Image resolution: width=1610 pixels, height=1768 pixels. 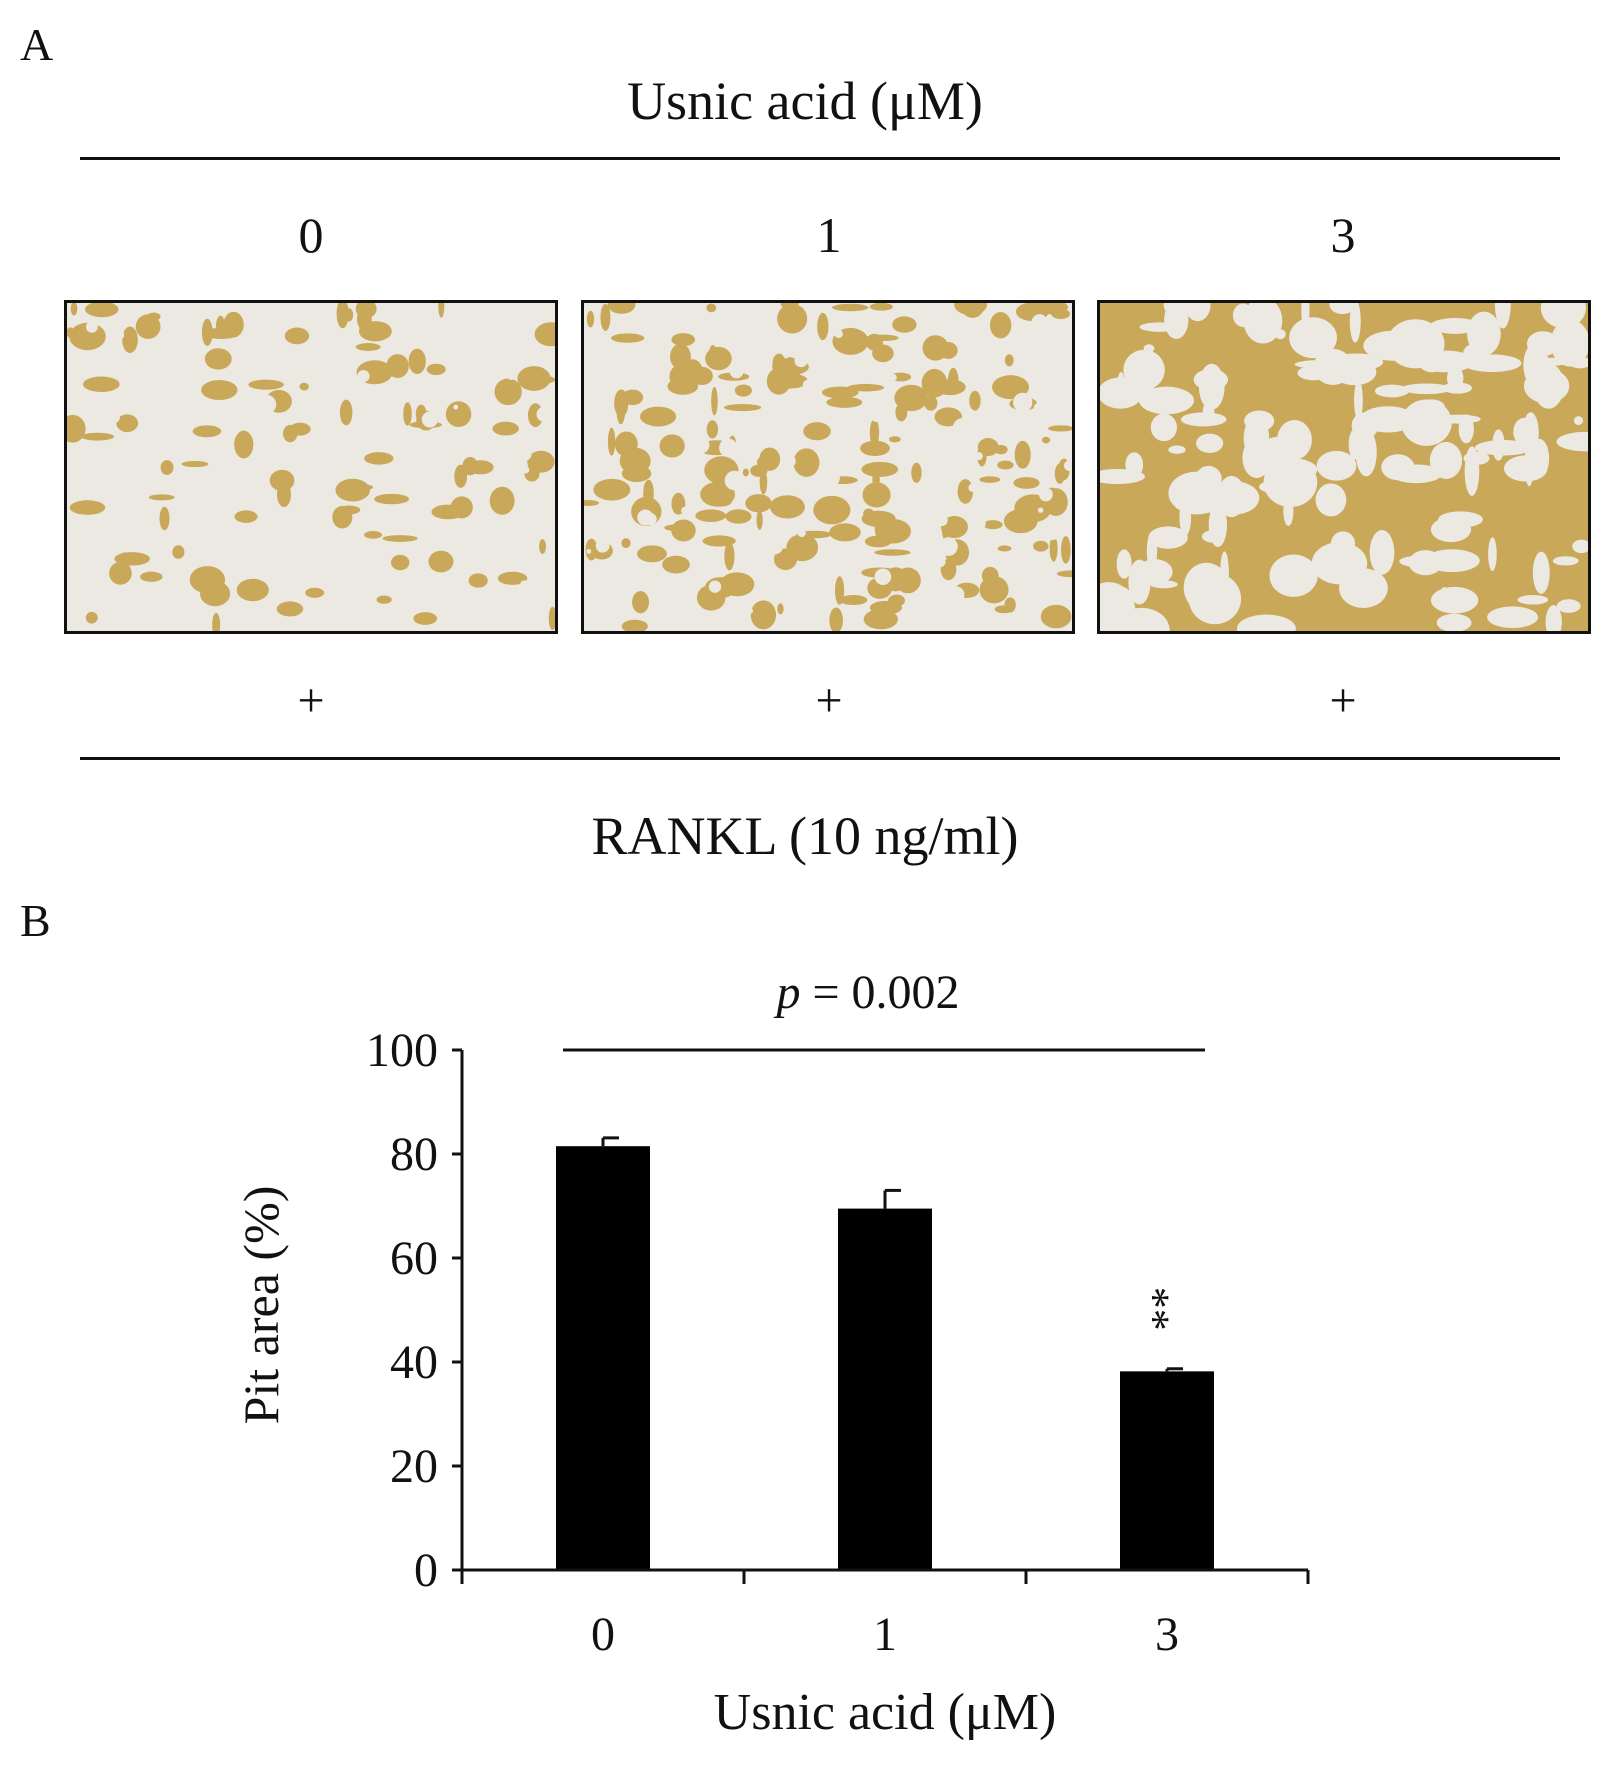 I want to click on panel-a-label: A, so click(x=37, y=44).